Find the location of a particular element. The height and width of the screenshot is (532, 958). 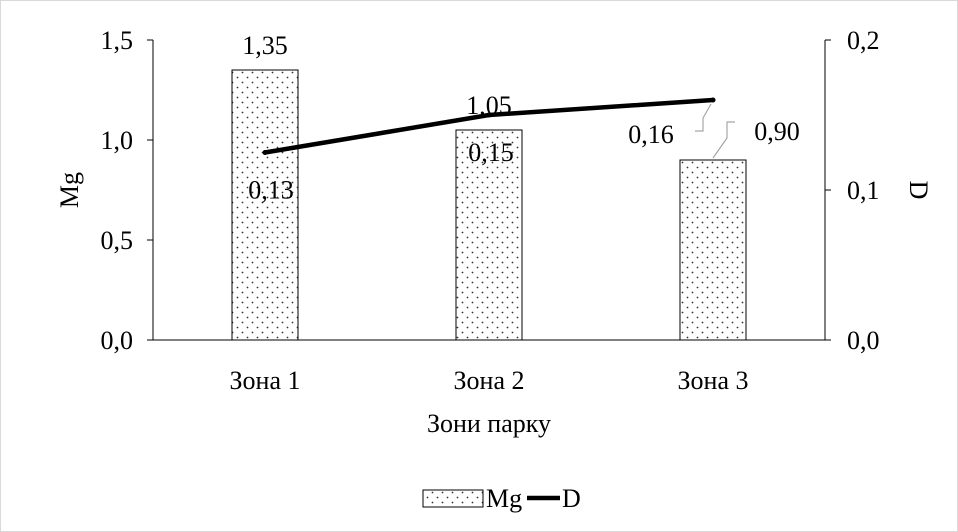

line-label-1: 0,13 is located at coordinates (271, 190).